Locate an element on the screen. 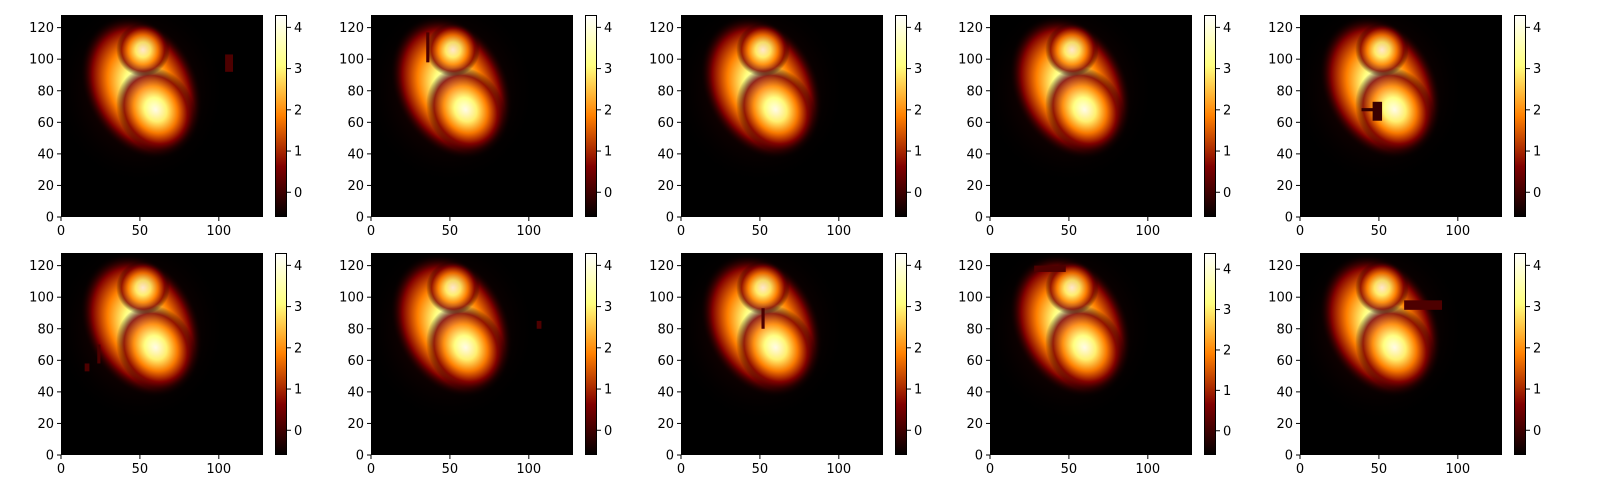  heatmap-panel-2: 0 50 100 0 20 40 60 80 100 120 0 1 2 3 4 is located at coordinates (475, 127).